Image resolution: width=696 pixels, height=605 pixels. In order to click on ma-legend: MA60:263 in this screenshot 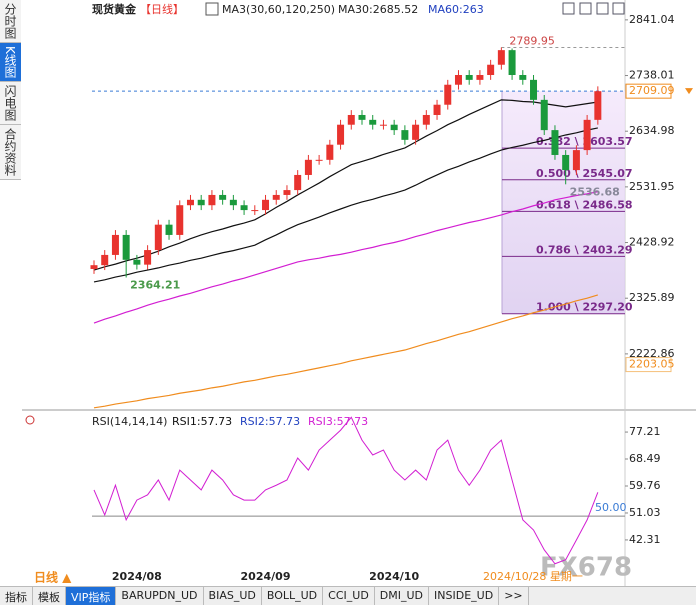, I will do `click(456, 9)`.